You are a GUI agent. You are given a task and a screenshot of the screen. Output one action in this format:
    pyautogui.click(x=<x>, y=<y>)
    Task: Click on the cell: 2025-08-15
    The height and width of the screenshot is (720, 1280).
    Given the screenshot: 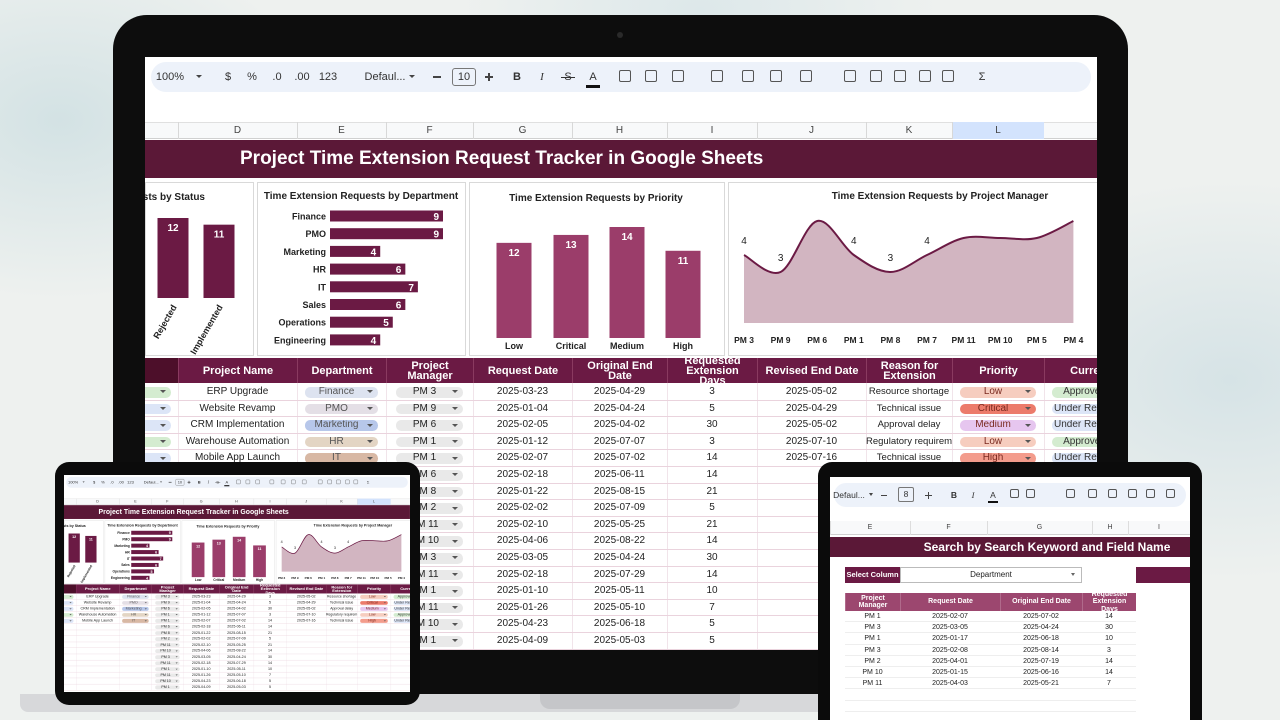 What is the action you would take?
    pyautogui.click(x=236, y=632)
    